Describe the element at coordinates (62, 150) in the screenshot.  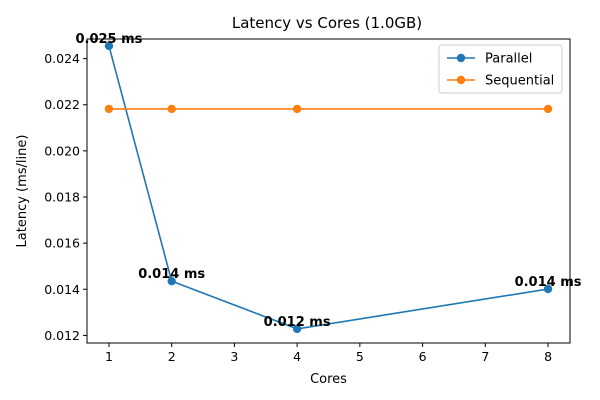
I see `y-tick-label: 0.020` at that location.